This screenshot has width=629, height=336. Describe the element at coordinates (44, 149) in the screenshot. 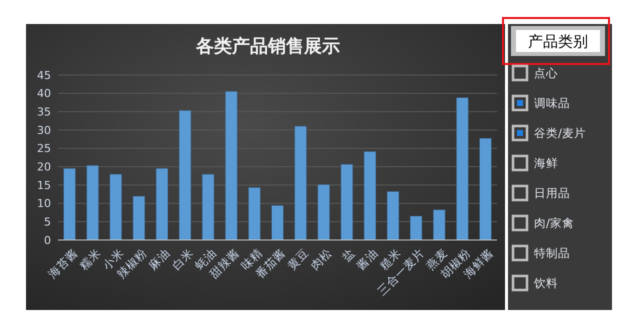

I see `y-tick-label: 25` at that location.